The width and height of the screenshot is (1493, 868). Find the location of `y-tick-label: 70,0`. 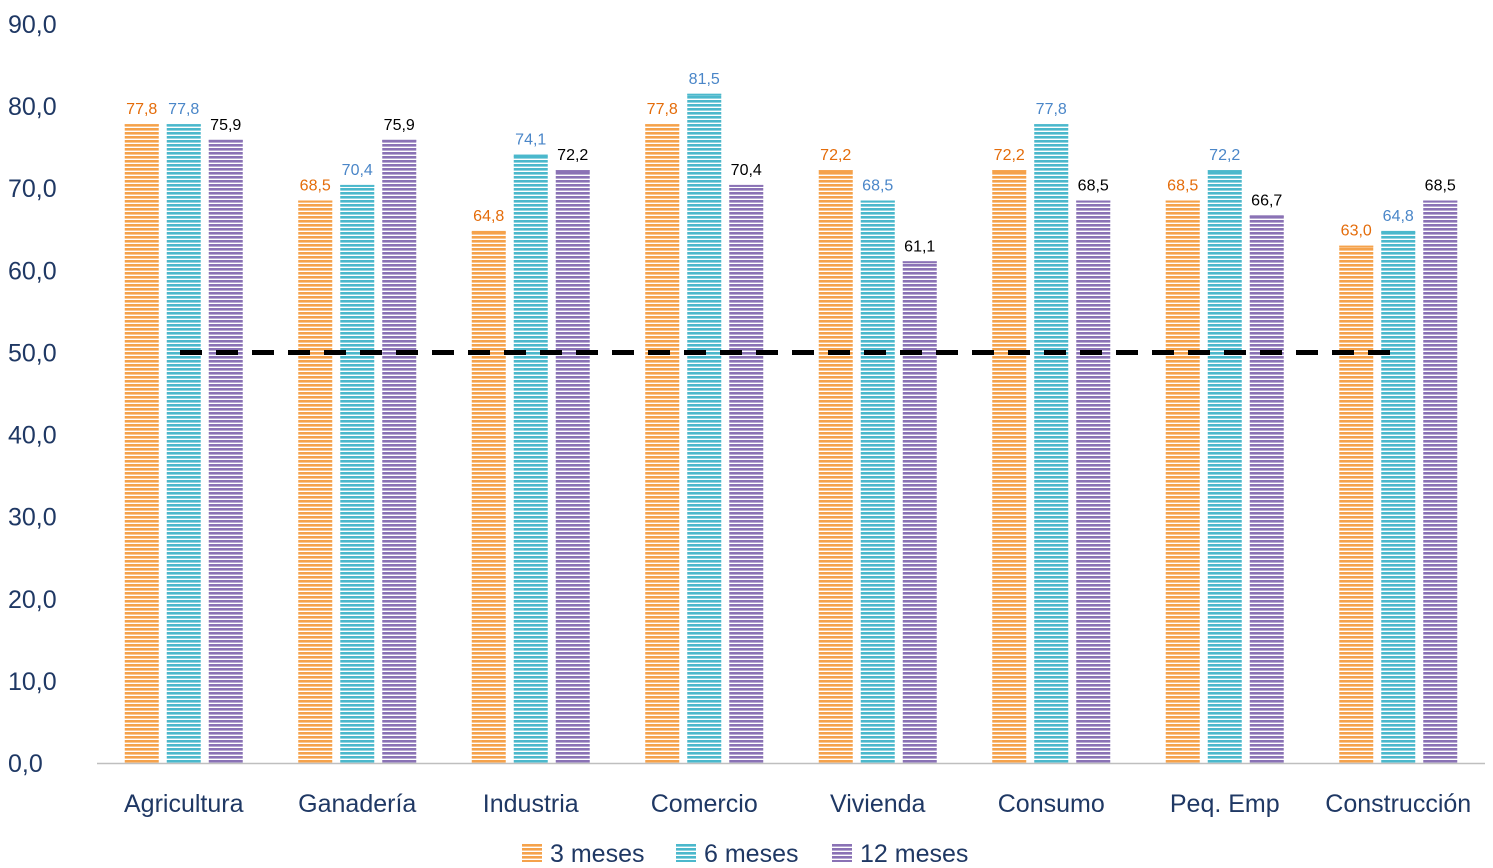

y-tick-label: 70,0 is located at coordinates (32, 189).